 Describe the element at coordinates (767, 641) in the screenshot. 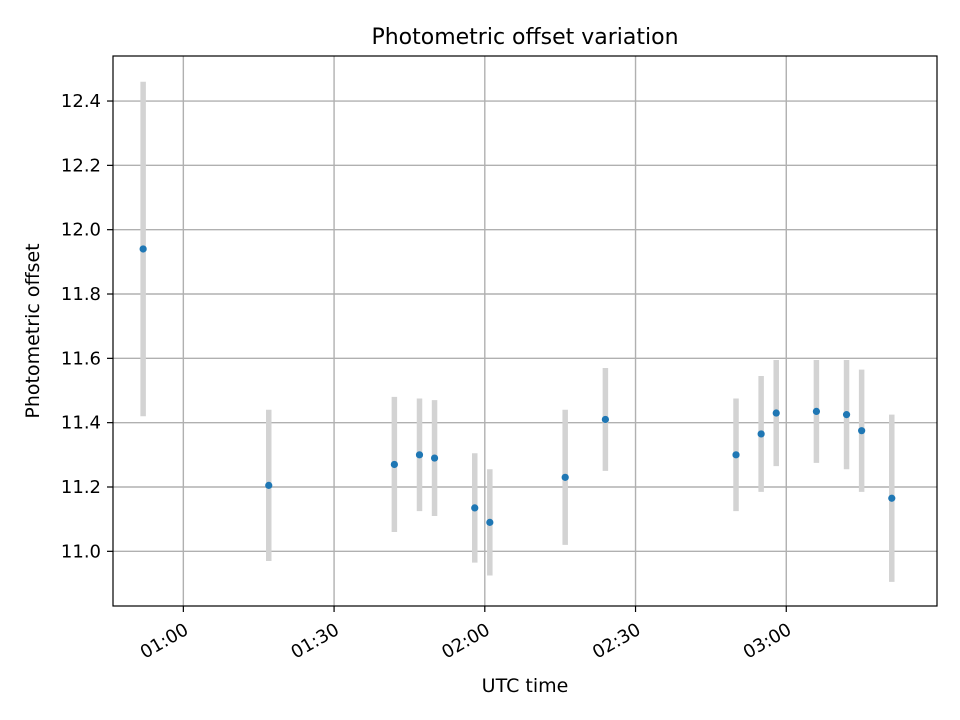

I see `x-tick-label: 03:00` at that location.